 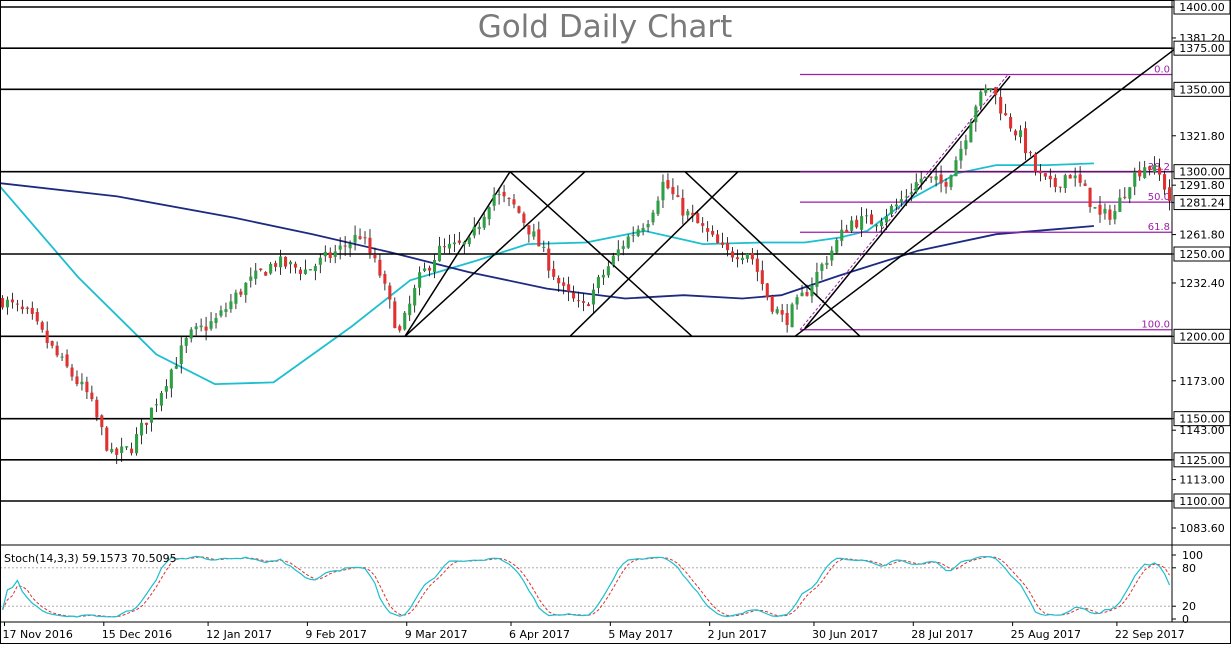 I want to click on price-tick-label: 1375.00, so click(x=1202, y=48).